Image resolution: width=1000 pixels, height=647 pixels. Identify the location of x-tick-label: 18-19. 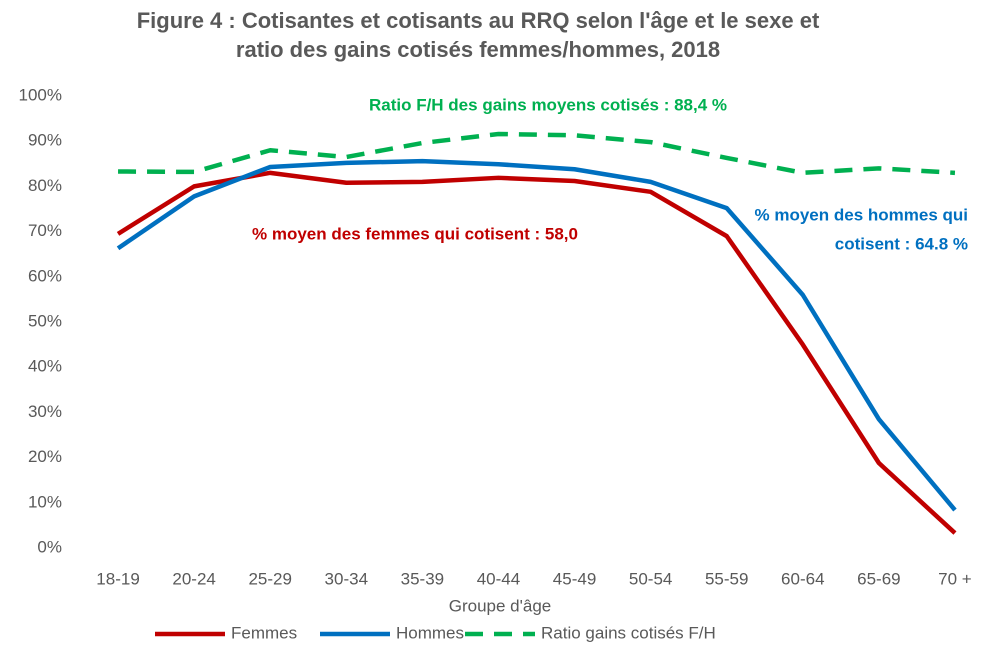
(117, 578).